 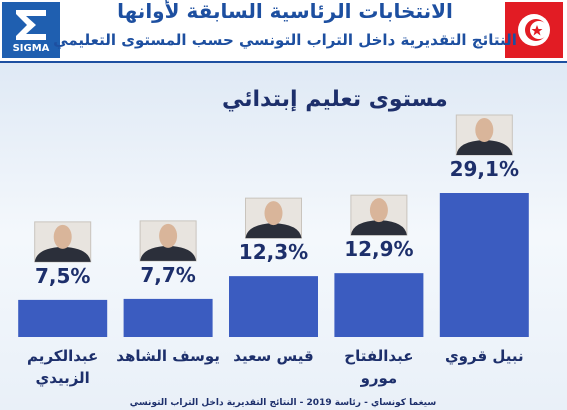 I want to click on logo-sigma, so click(x=31, y=25).